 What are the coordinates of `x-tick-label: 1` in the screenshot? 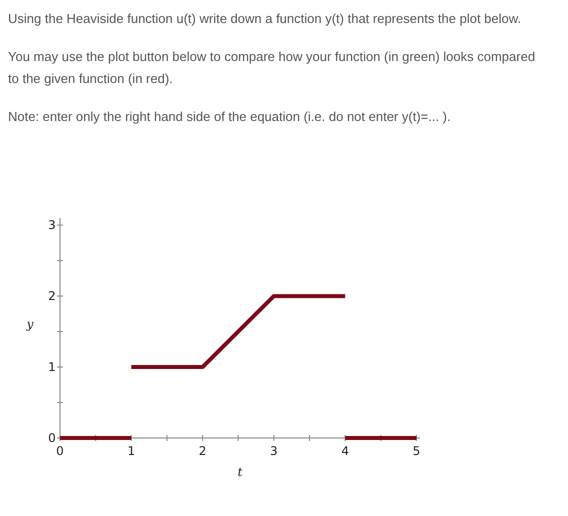 It's located at (131, 451).